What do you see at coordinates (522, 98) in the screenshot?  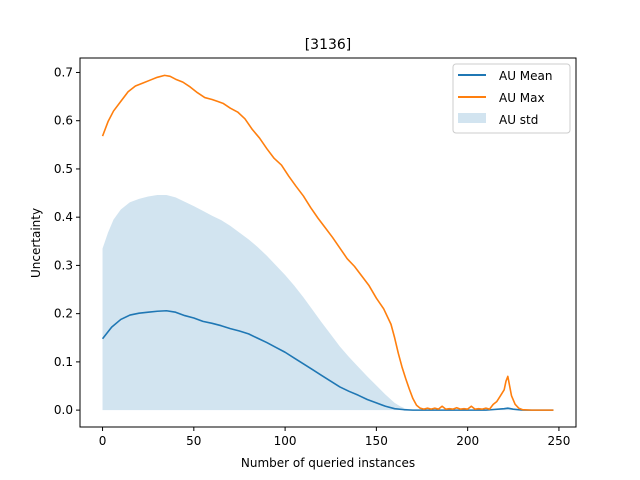 I see `legend-max-label: AU Max` at bounding box center [522, 98].